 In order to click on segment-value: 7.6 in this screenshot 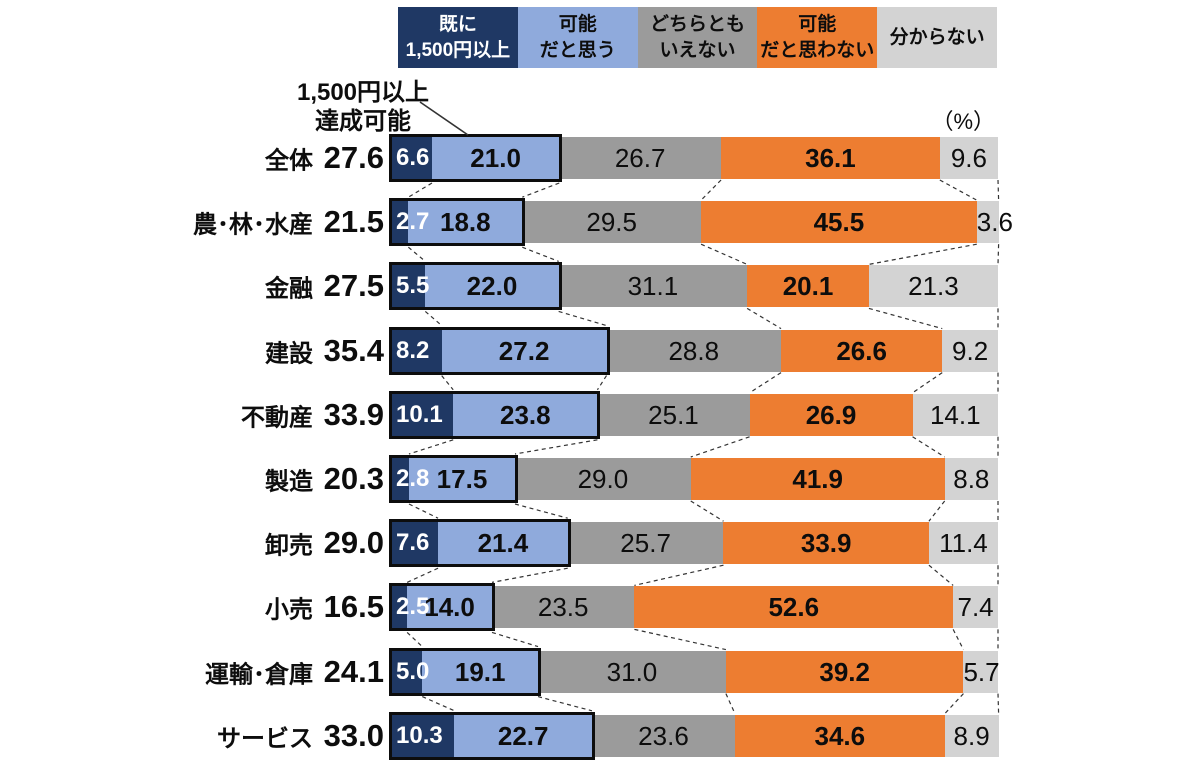, I will do `click(413, 543)`.